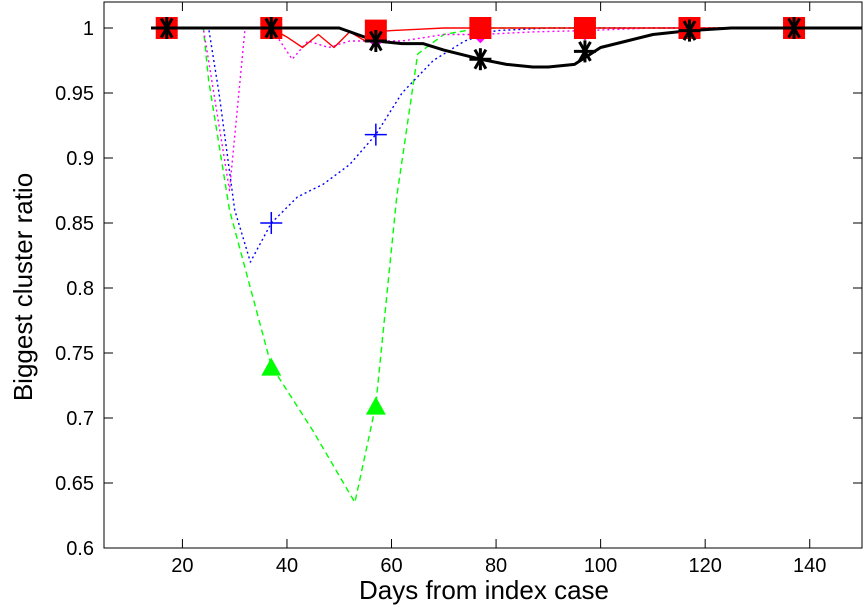 This screenshot has width=864, height=606. Describe the element at coordinates (809, 566) in the screenshot. I see `x-tick-label: 140` at that location.